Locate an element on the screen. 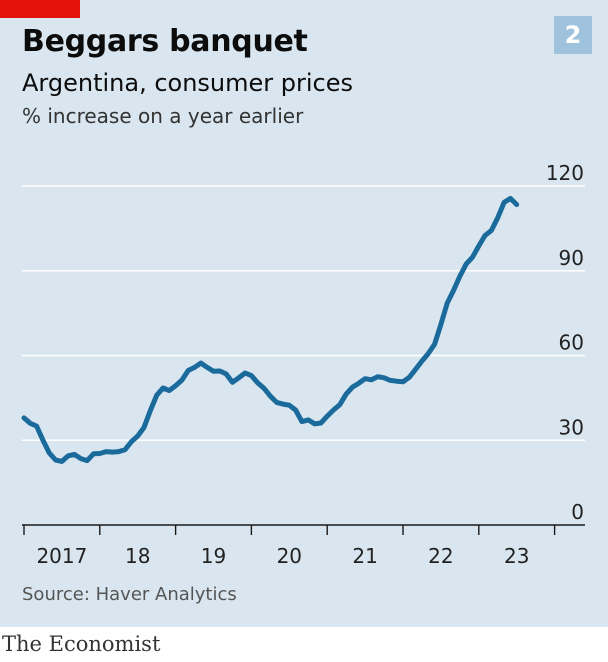  x-axis-labels: 2017 18 19 20 21 22 23 is located at coordinates (282, 556).